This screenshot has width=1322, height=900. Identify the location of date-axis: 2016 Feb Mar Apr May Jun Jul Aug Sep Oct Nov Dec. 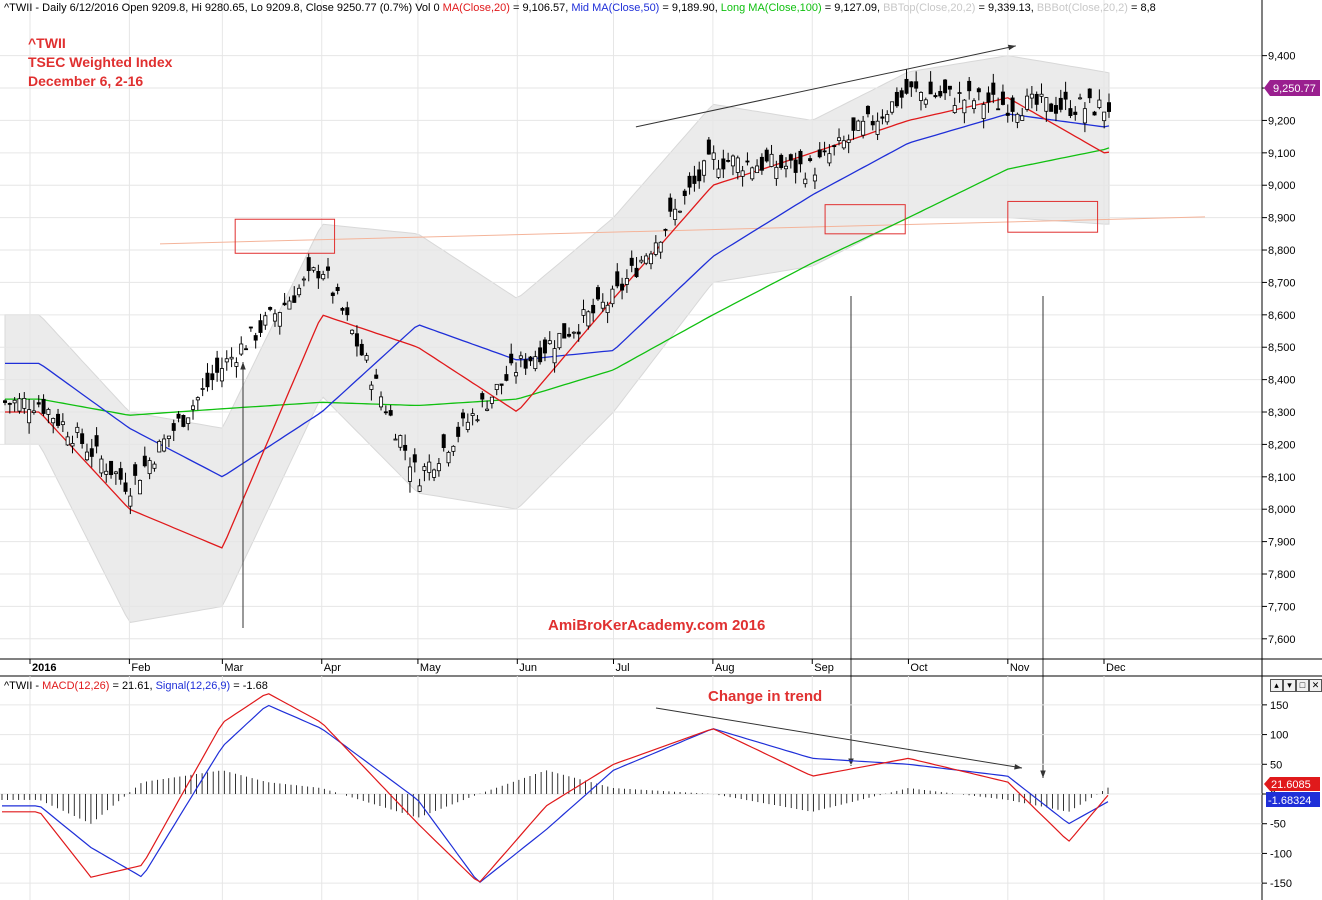
(577, 666).